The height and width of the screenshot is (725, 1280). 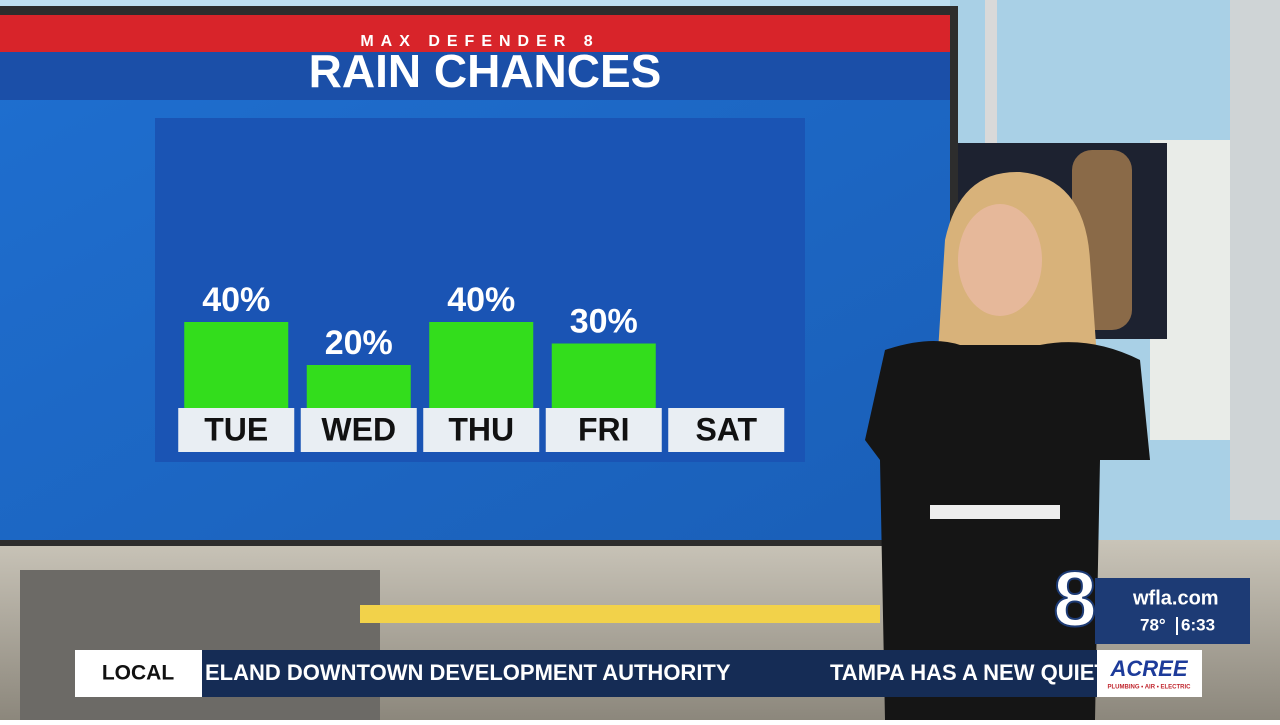 I want to click on station-logo: 8, so click(x=1074, y=599).